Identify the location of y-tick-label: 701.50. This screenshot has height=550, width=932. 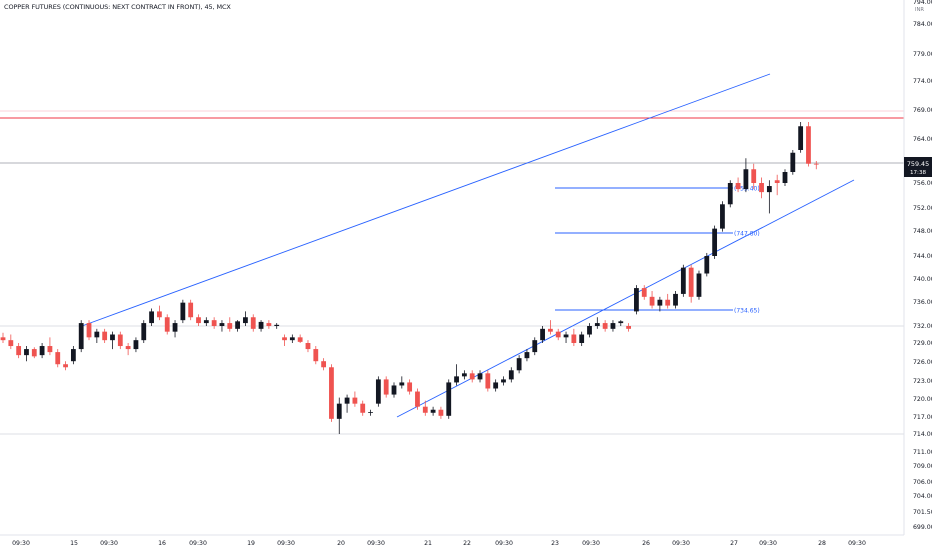
(922, 512).